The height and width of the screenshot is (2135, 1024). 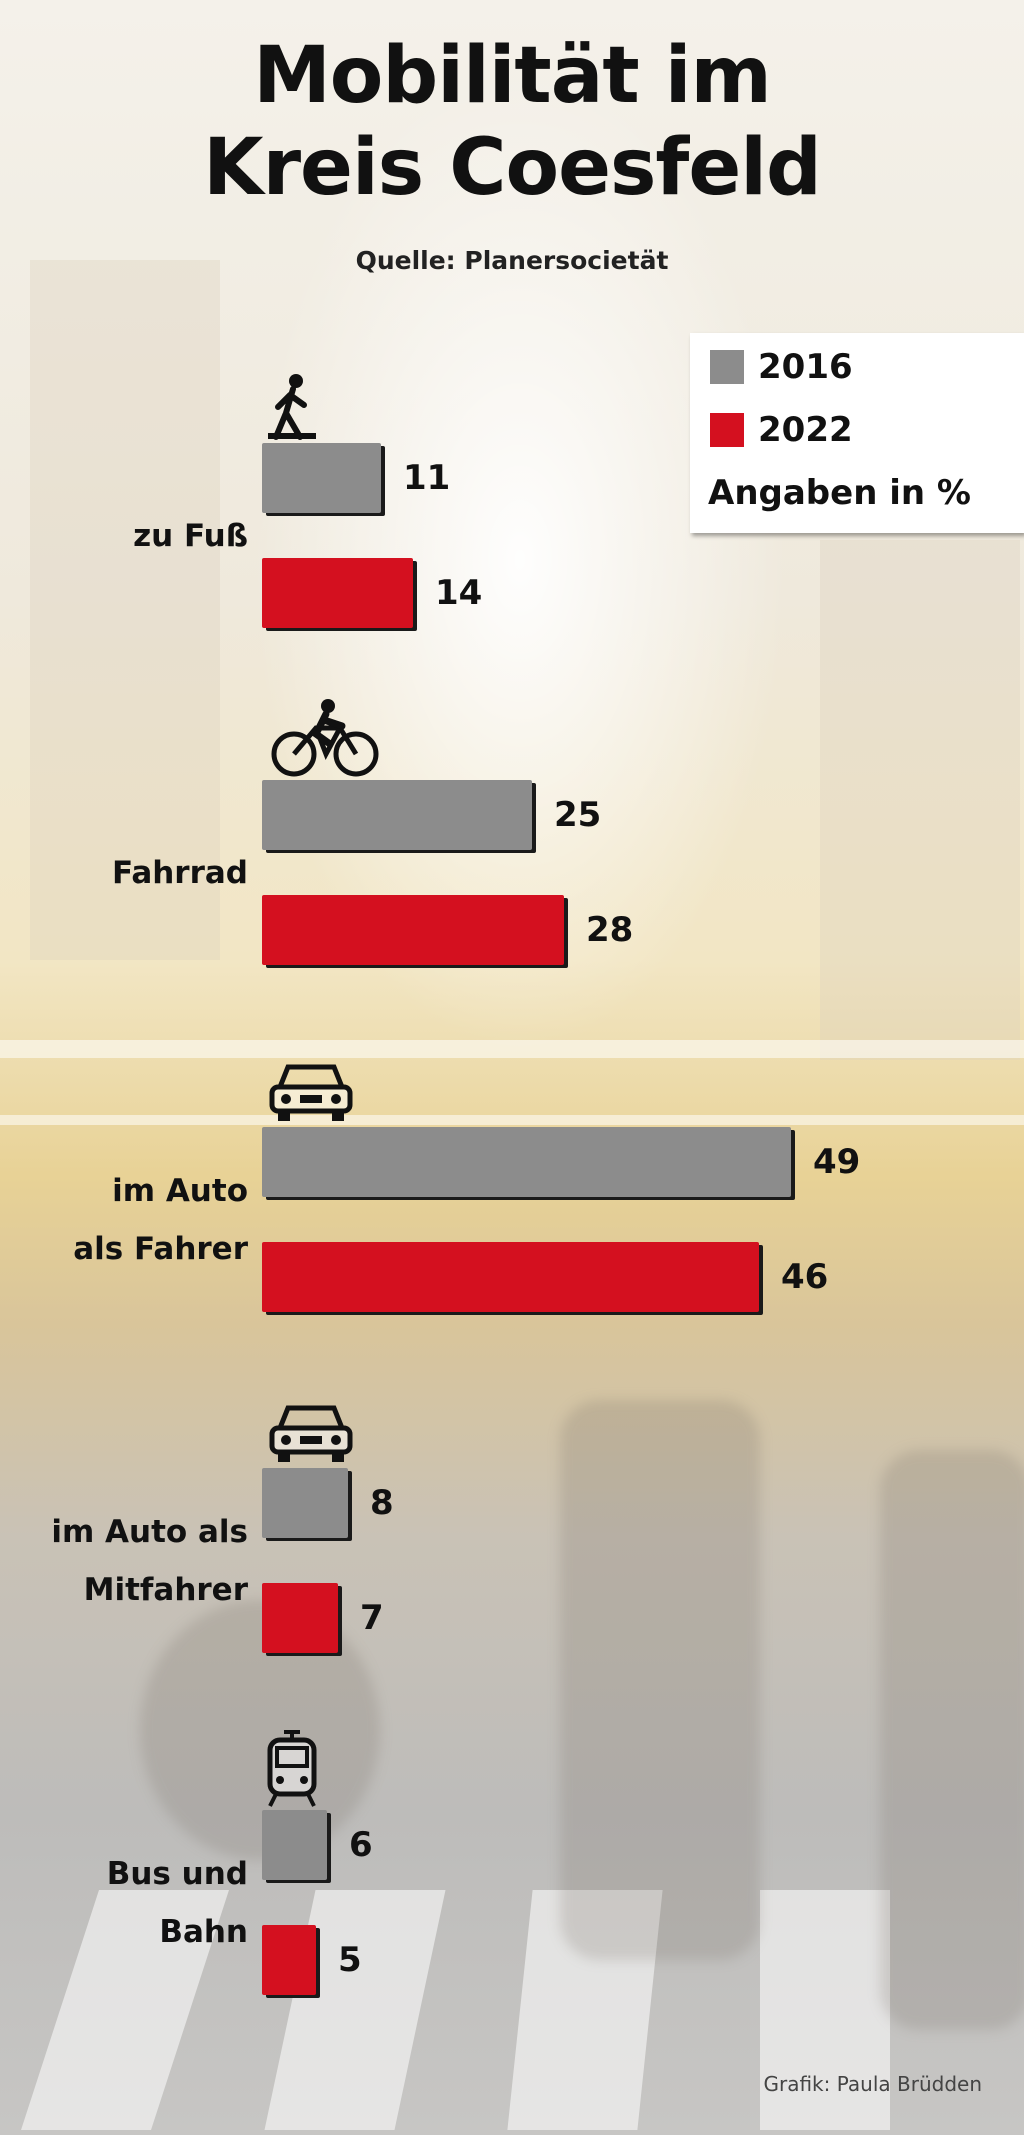 I want to click on value-label-2022: 46, so click(x=805, y=1277).